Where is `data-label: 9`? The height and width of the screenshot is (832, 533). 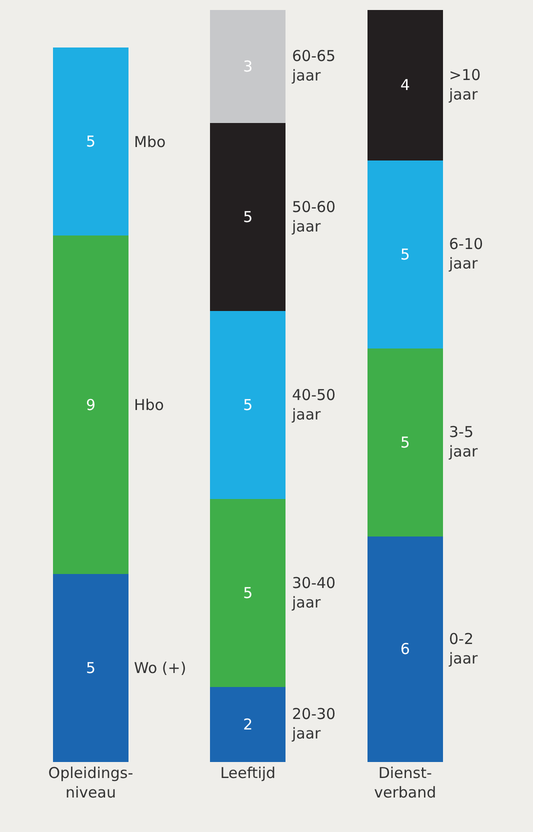
data-label: 9 is located at coordinates (91, 405).